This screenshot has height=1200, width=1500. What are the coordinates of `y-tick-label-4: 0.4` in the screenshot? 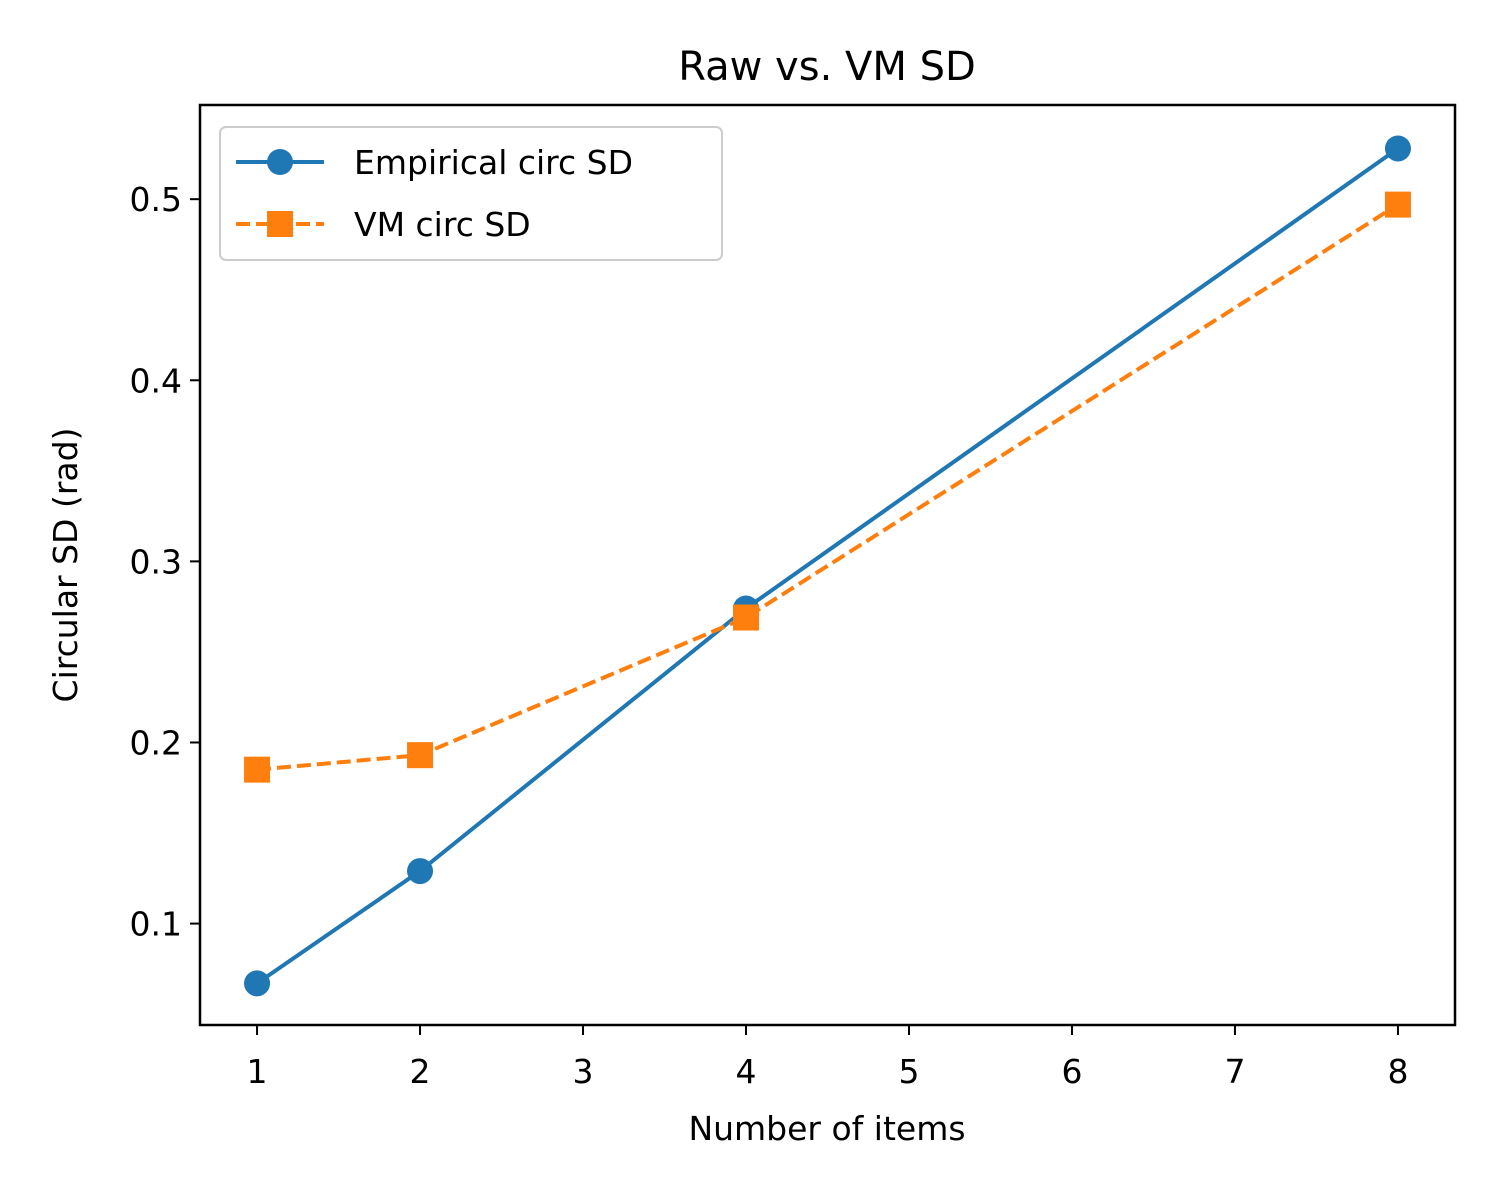 It's located at (156, 380).